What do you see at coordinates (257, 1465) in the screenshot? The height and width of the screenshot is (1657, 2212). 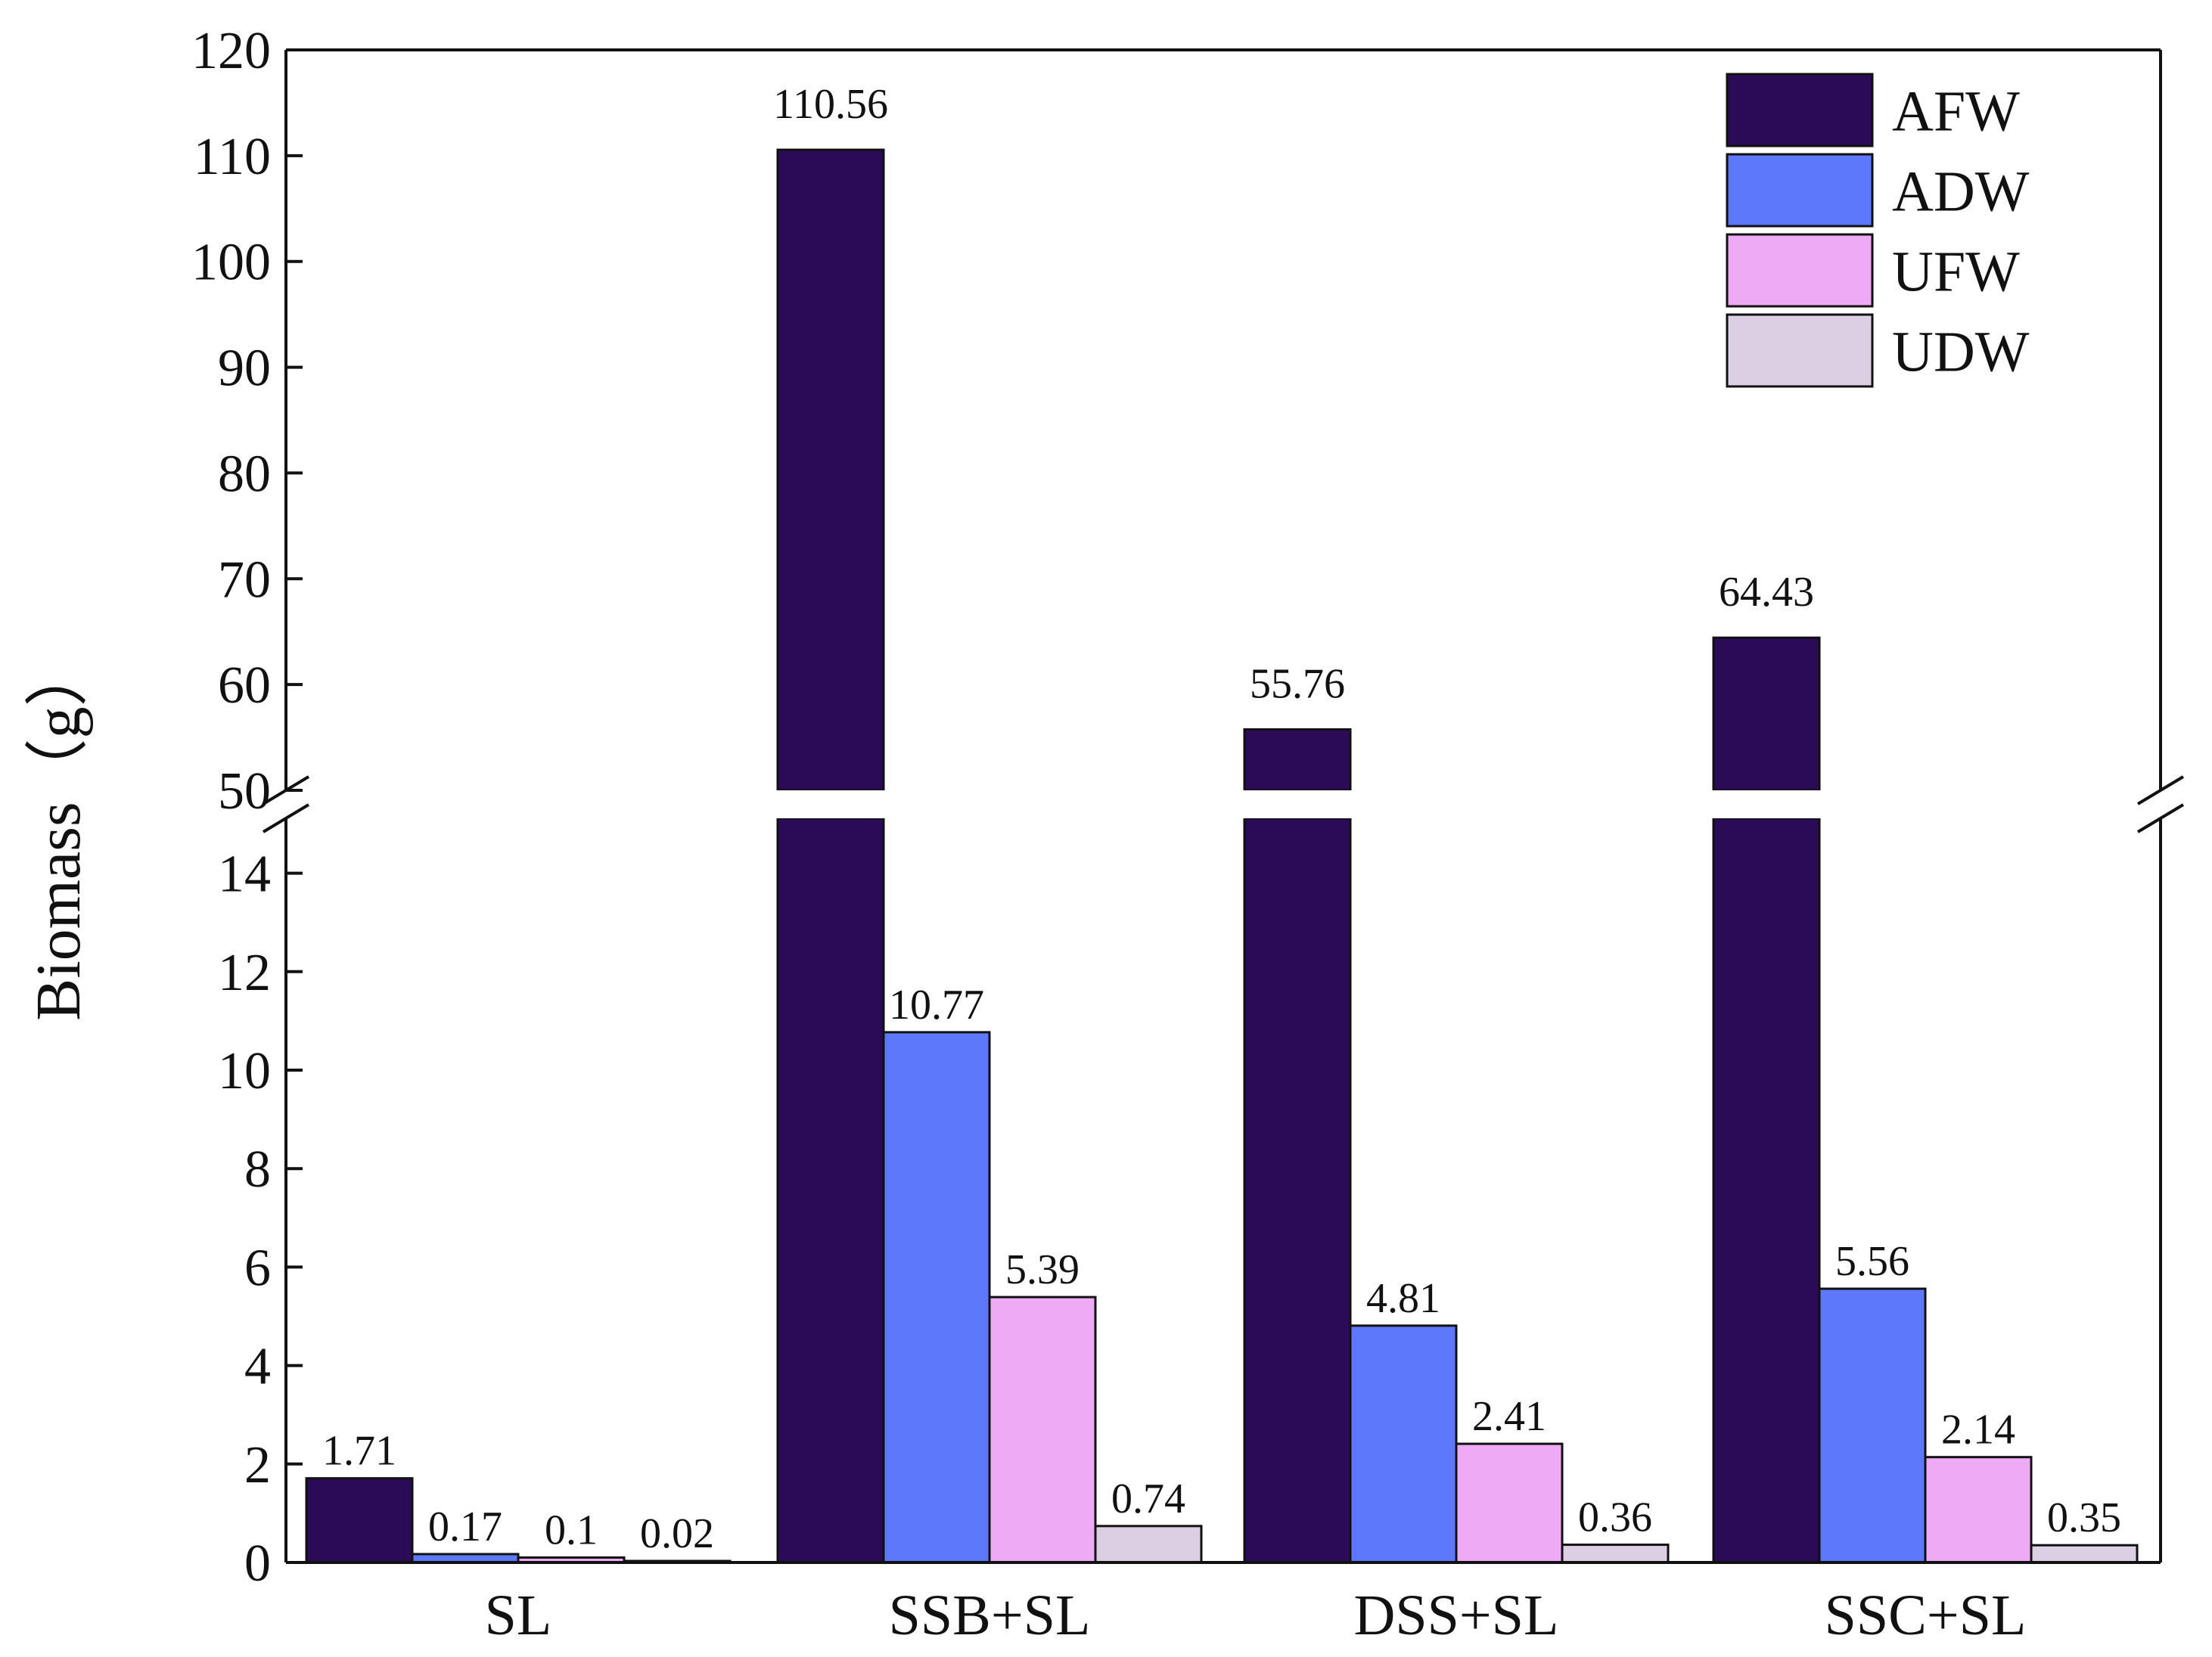 I see `y-tick-label-2: 2` at bounding box center [257, 1465].